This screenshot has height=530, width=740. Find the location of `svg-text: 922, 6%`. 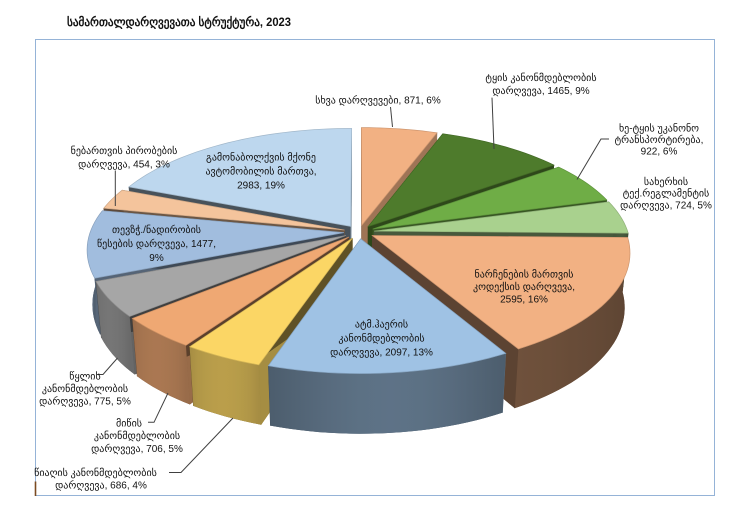

svg-text: 922, 6% is located at coordinates (659, 152).